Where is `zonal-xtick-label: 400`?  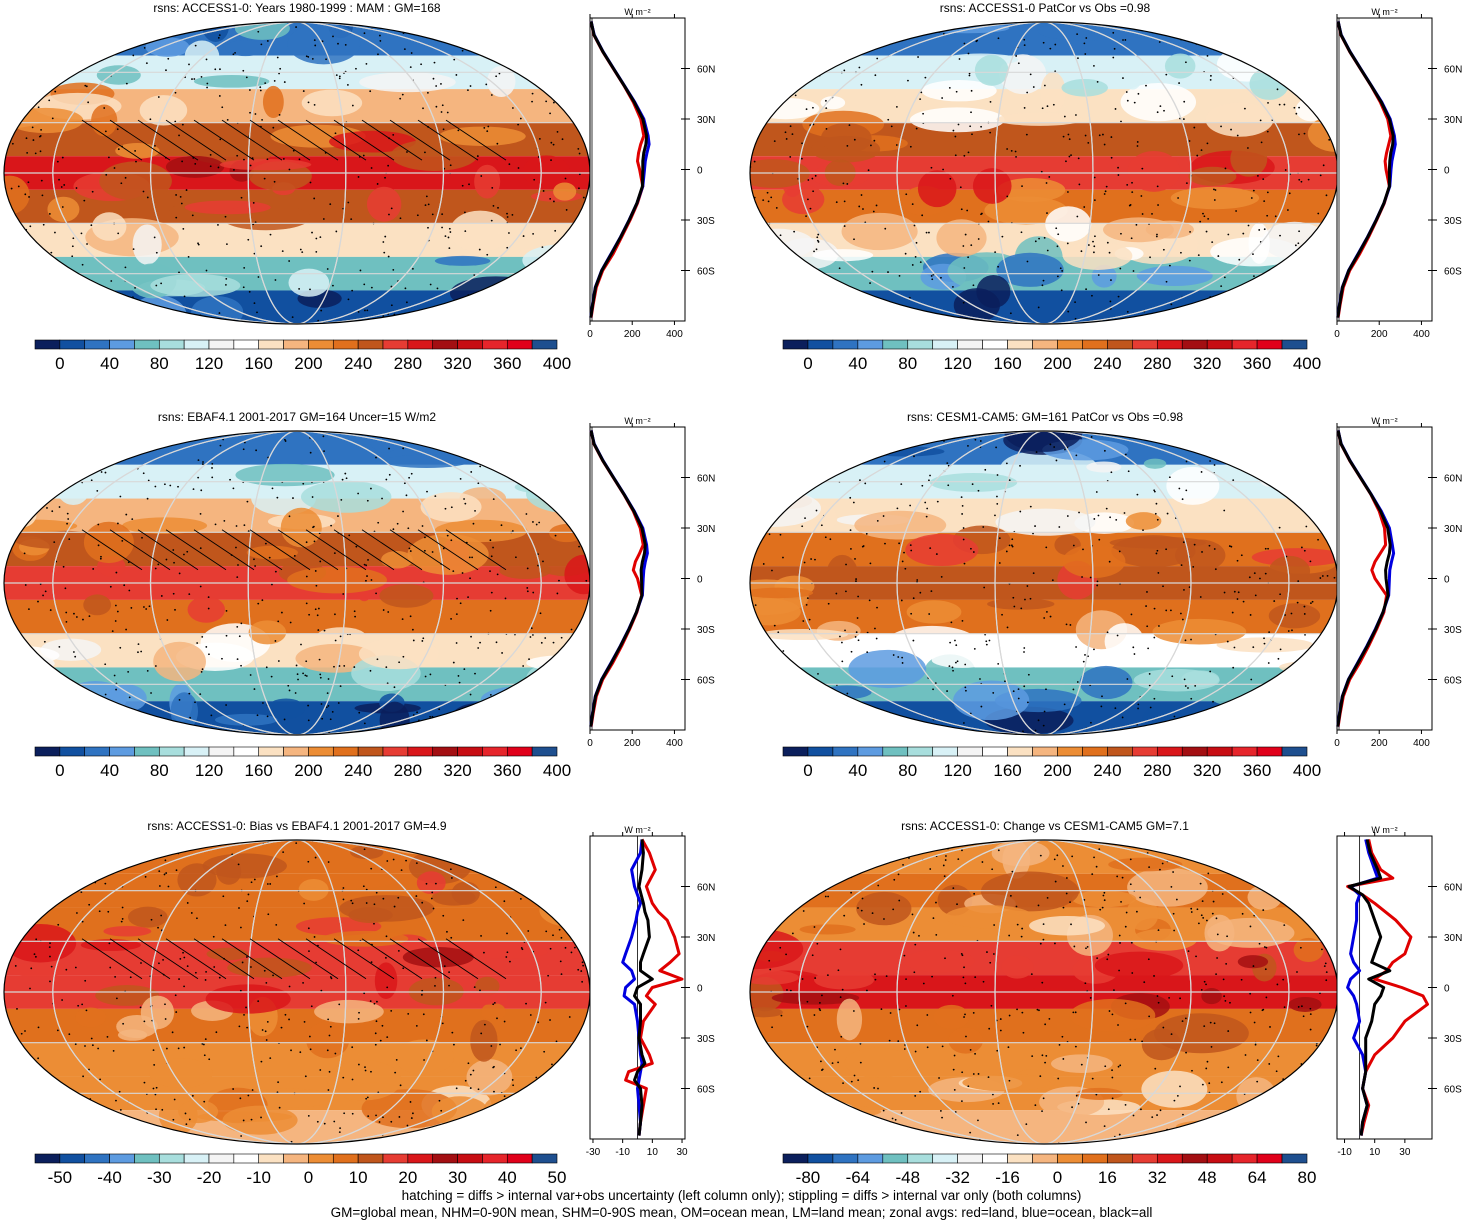 zonal-xtick-label: 400 is located at coordinates (1421, 743).